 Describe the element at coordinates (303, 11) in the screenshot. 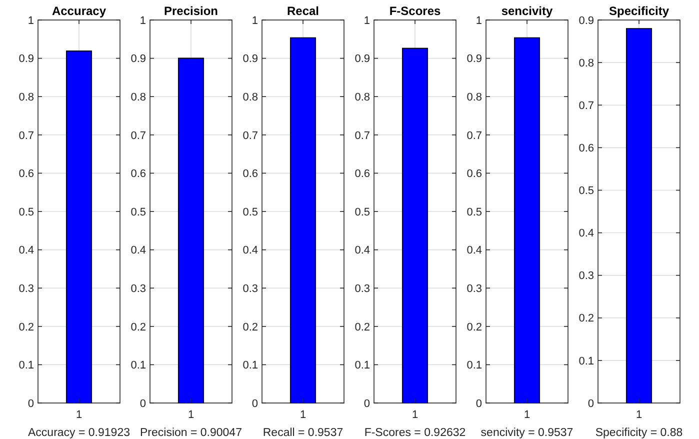

I see `chart-title: Recal` at that location.